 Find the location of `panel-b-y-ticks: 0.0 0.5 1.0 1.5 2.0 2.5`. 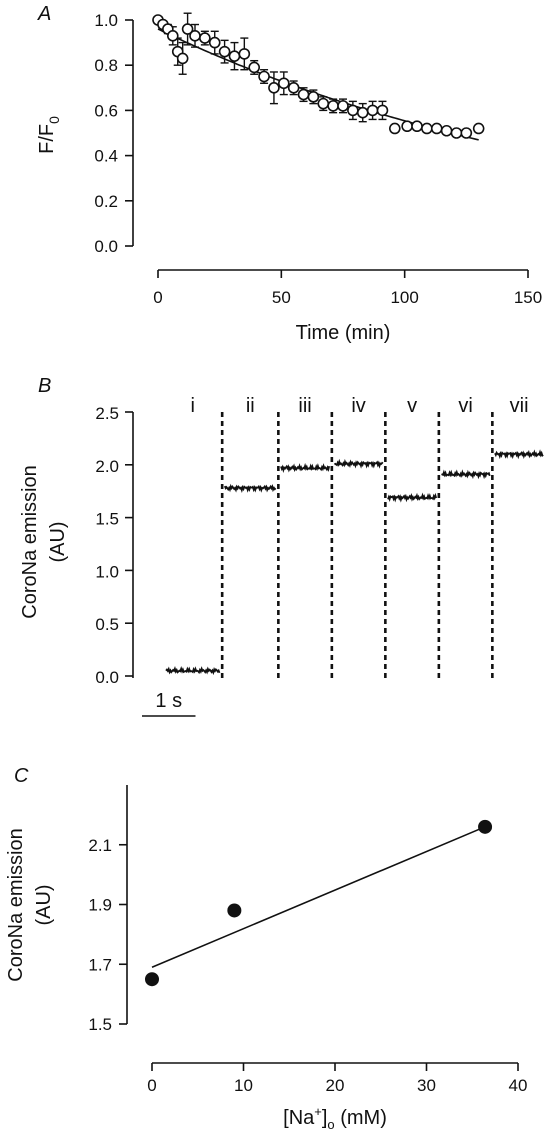

panel-b-y-ticks: 0.0 0.5 1.0 1.5 2.0 2.5 is located at coordinates (114, 545).